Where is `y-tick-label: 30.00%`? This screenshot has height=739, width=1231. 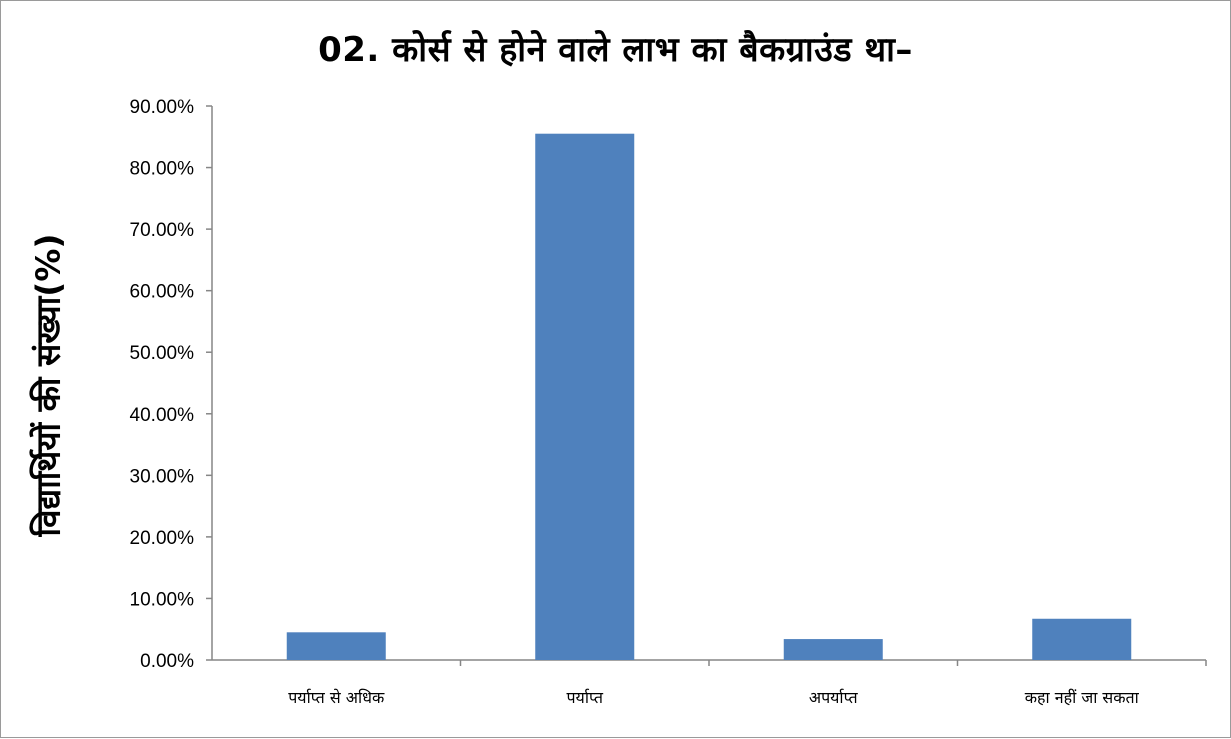
y-tick-label: 30.00% is located at coordinates (162, 476).